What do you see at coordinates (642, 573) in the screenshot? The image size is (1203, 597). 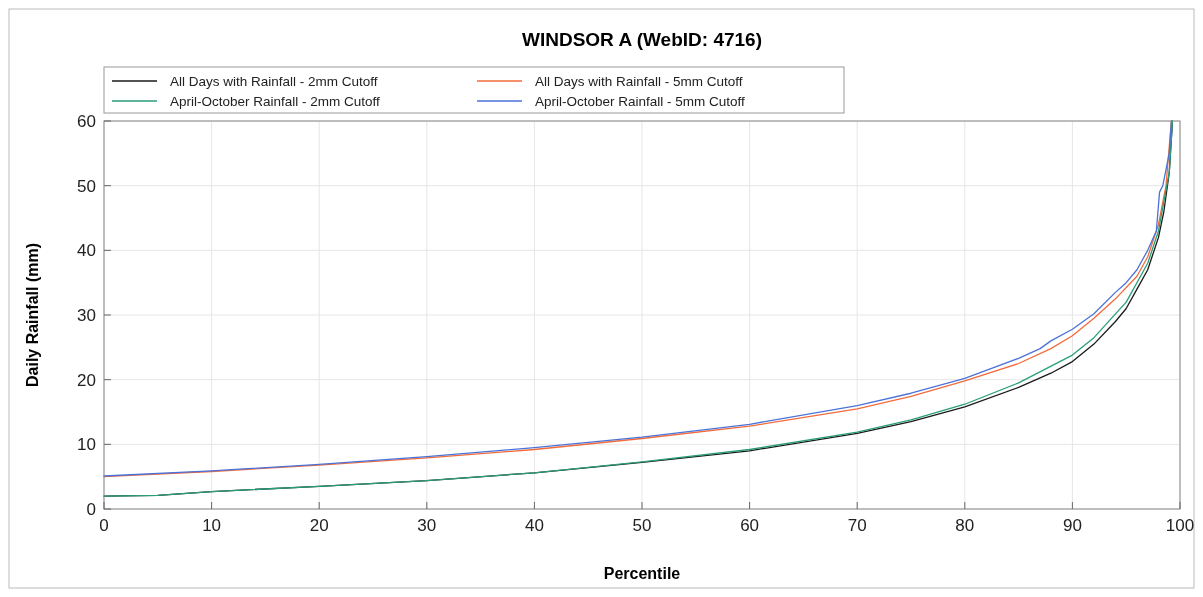 I see `x-axis-title: Percentile` at bounding box center [642, 573].